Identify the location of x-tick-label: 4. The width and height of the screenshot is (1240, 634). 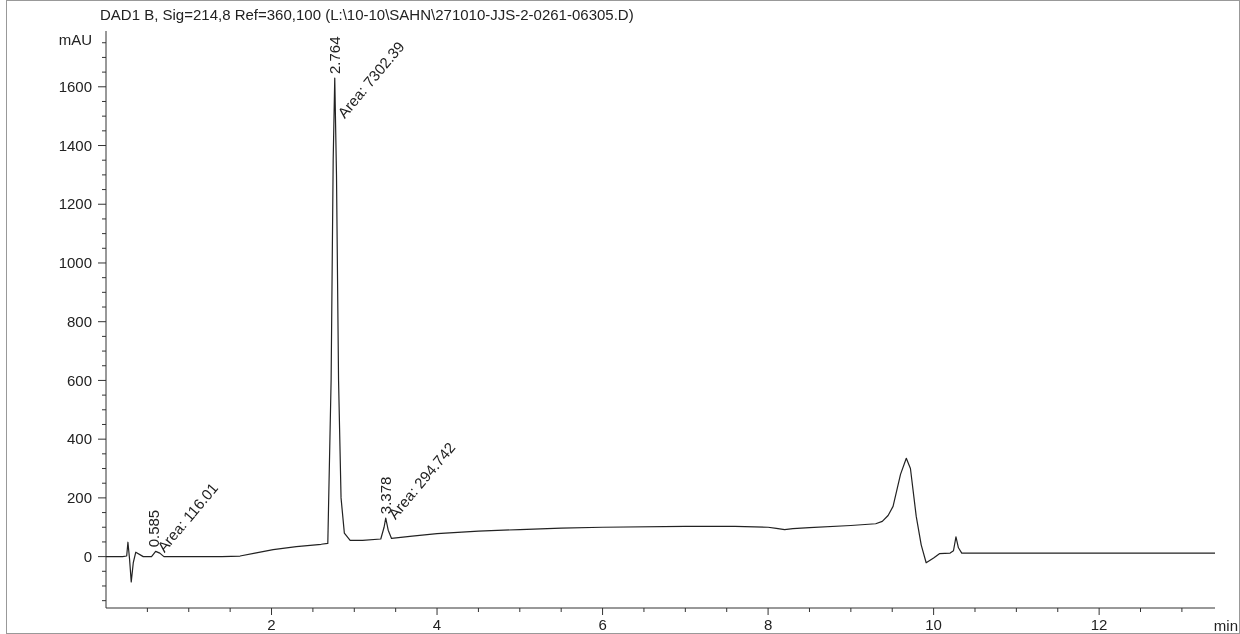
(437, 624).